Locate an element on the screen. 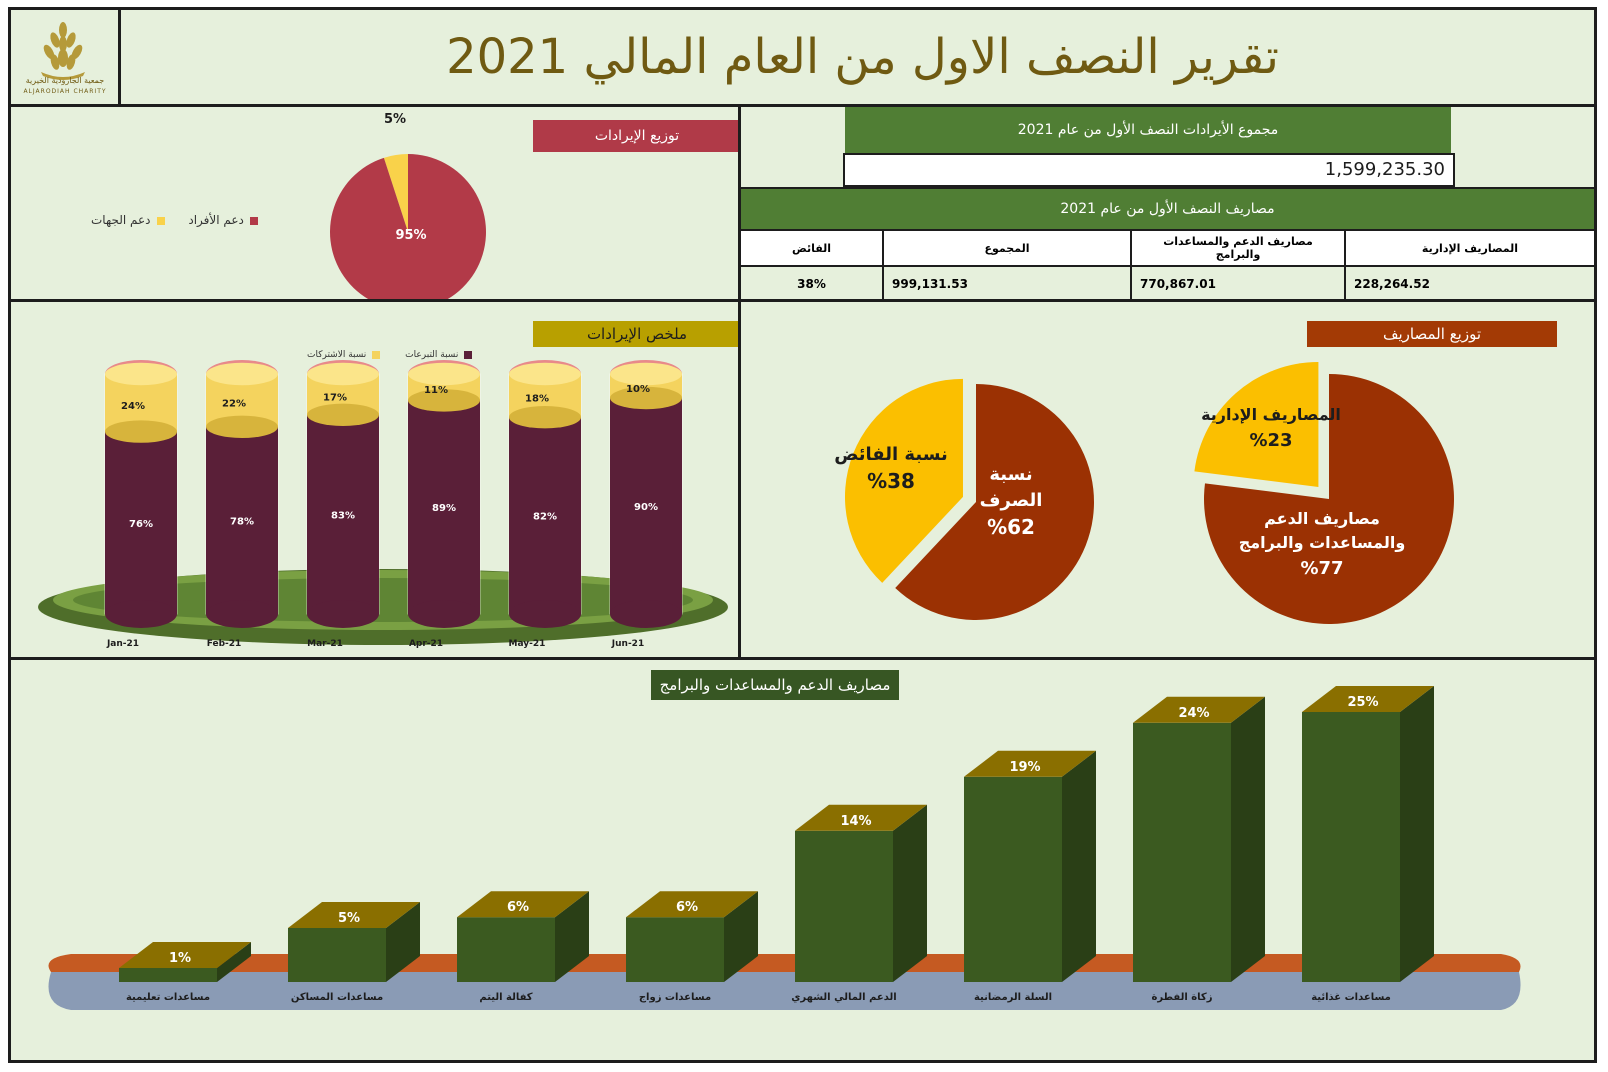 Image resolution: width=1608 pixels, height=1072 pixels. spend-pie-slice is located at coordinates (994, 502).